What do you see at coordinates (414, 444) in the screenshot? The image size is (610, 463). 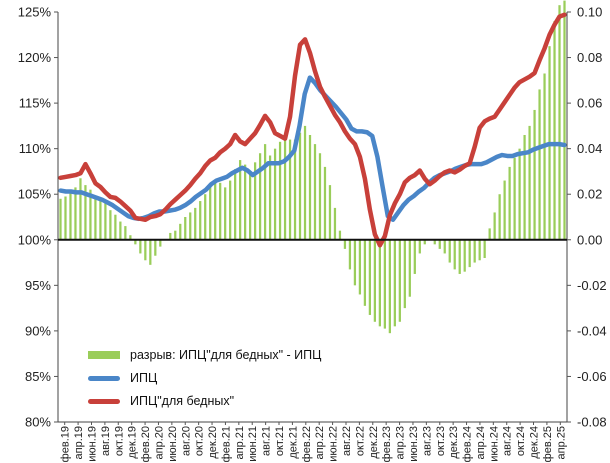 I see `x-tick-label: июн.23` at bounding box center [414, 444].